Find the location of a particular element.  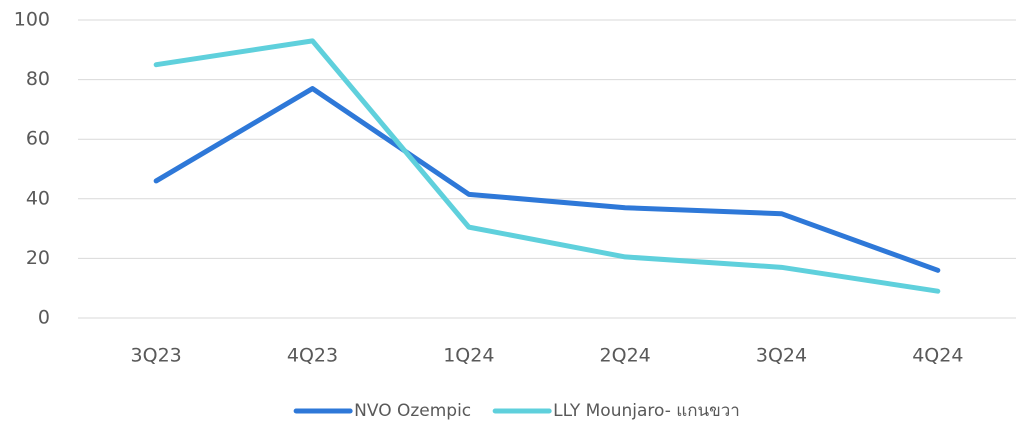

x-tick-label: 4Q23 is located at coordinates (312, 356).